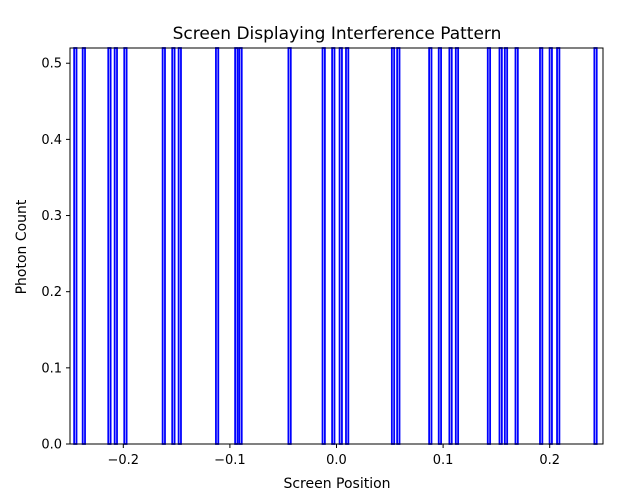 This screenshot has width=640, height=495. What do you see at coordinates (549, 460) in the screenshot?
I see `x-tick-label: 0.2` at bounding box center [549, 460].